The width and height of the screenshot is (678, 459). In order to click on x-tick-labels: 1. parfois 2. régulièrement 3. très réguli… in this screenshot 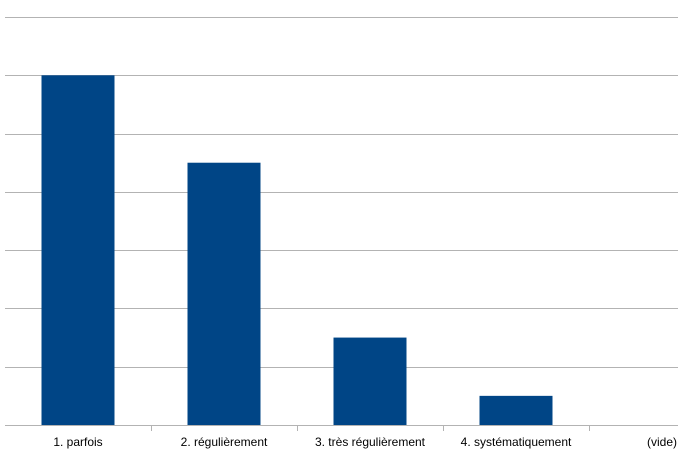, I will do `click(365, 442)`.